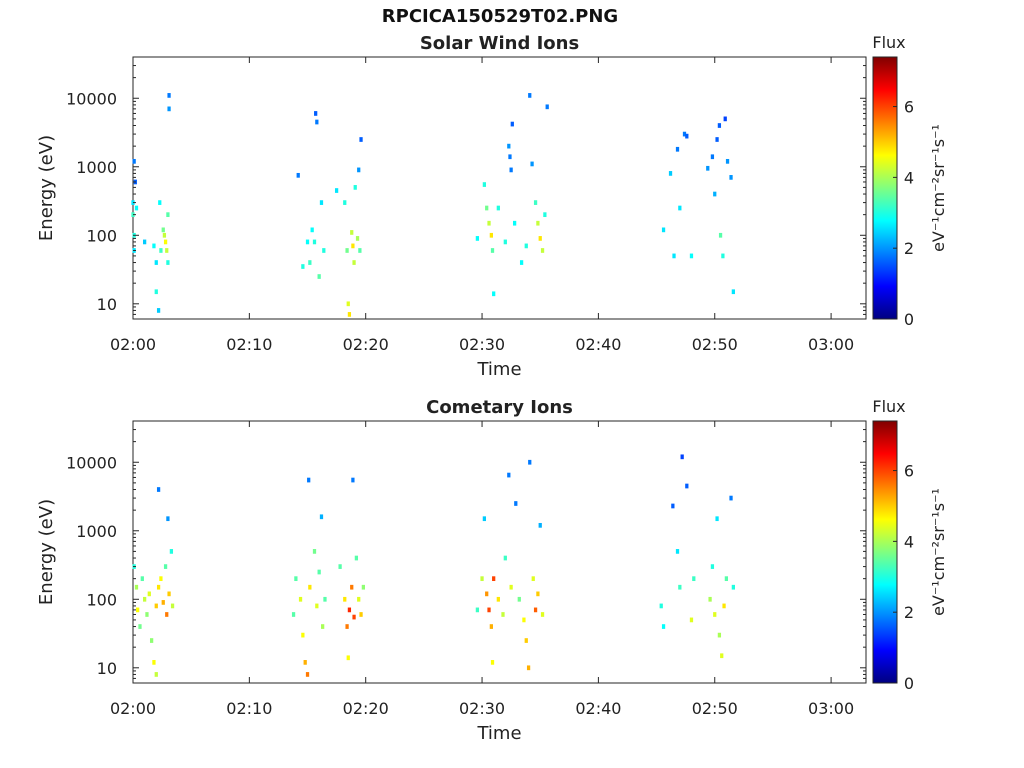  What do you see at coordinates (500, 16) in the screenshot?
I see `figure-title: RPCICA150529T02.PNG` at bounding box center [500, 16].